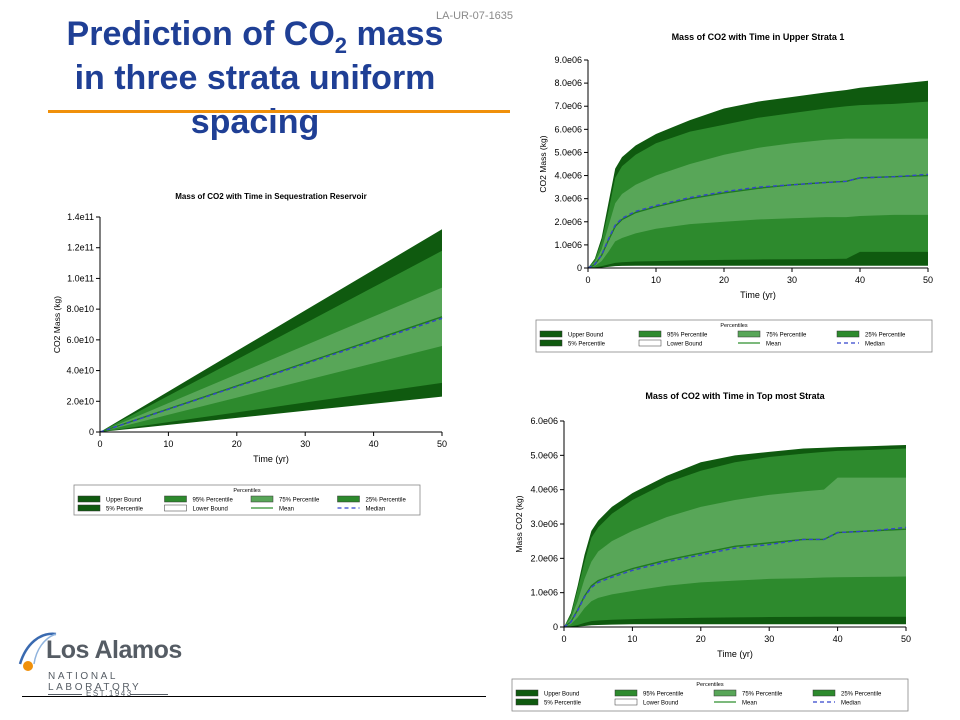 This screenshot has height=720, width=960. I want to click on title-line-1-tail: mass, so click(395, 34).